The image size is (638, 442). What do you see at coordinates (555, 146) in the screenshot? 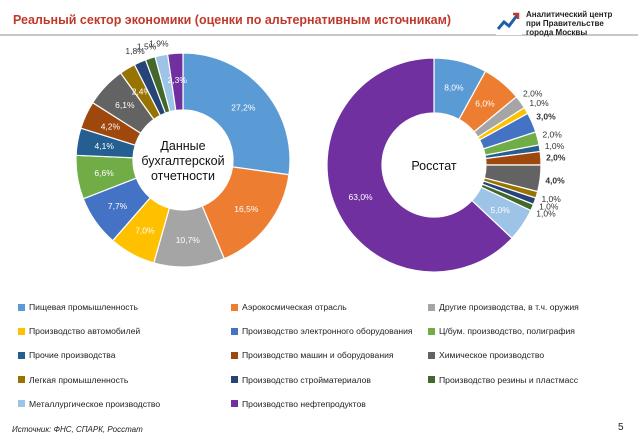
I see `data-label-rosstat-6: 1,0%` at bounding box center [555, 146].